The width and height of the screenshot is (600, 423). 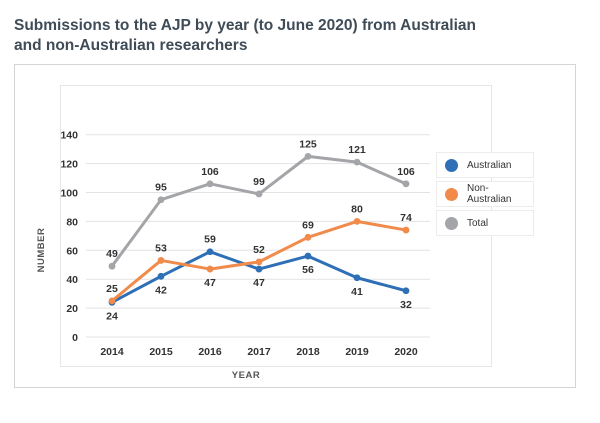 What do you see at coordinates (357, 292) in the screenshot?
I see `data-label: 41` at bounding box center [357, 292].